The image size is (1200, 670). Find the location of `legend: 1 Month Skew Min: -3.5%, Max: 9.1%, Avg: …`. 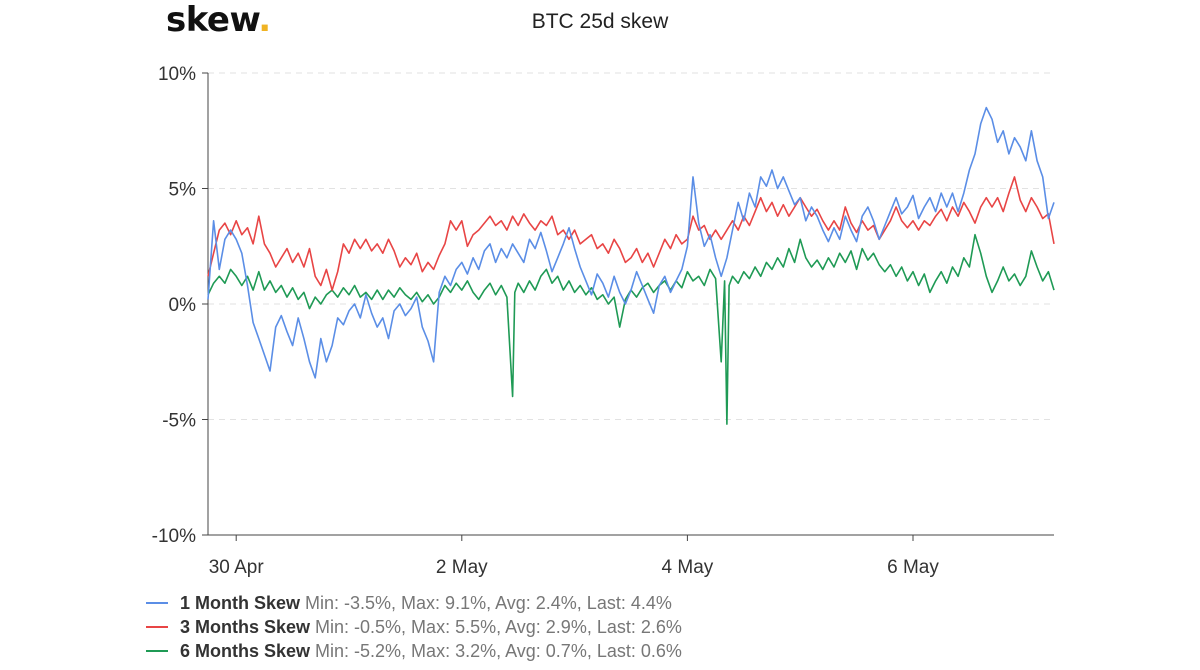

legend: 1 Month Skew Min: -3.5%, Max: 9.1%, Avg: … is located at coordinates (414, 627).